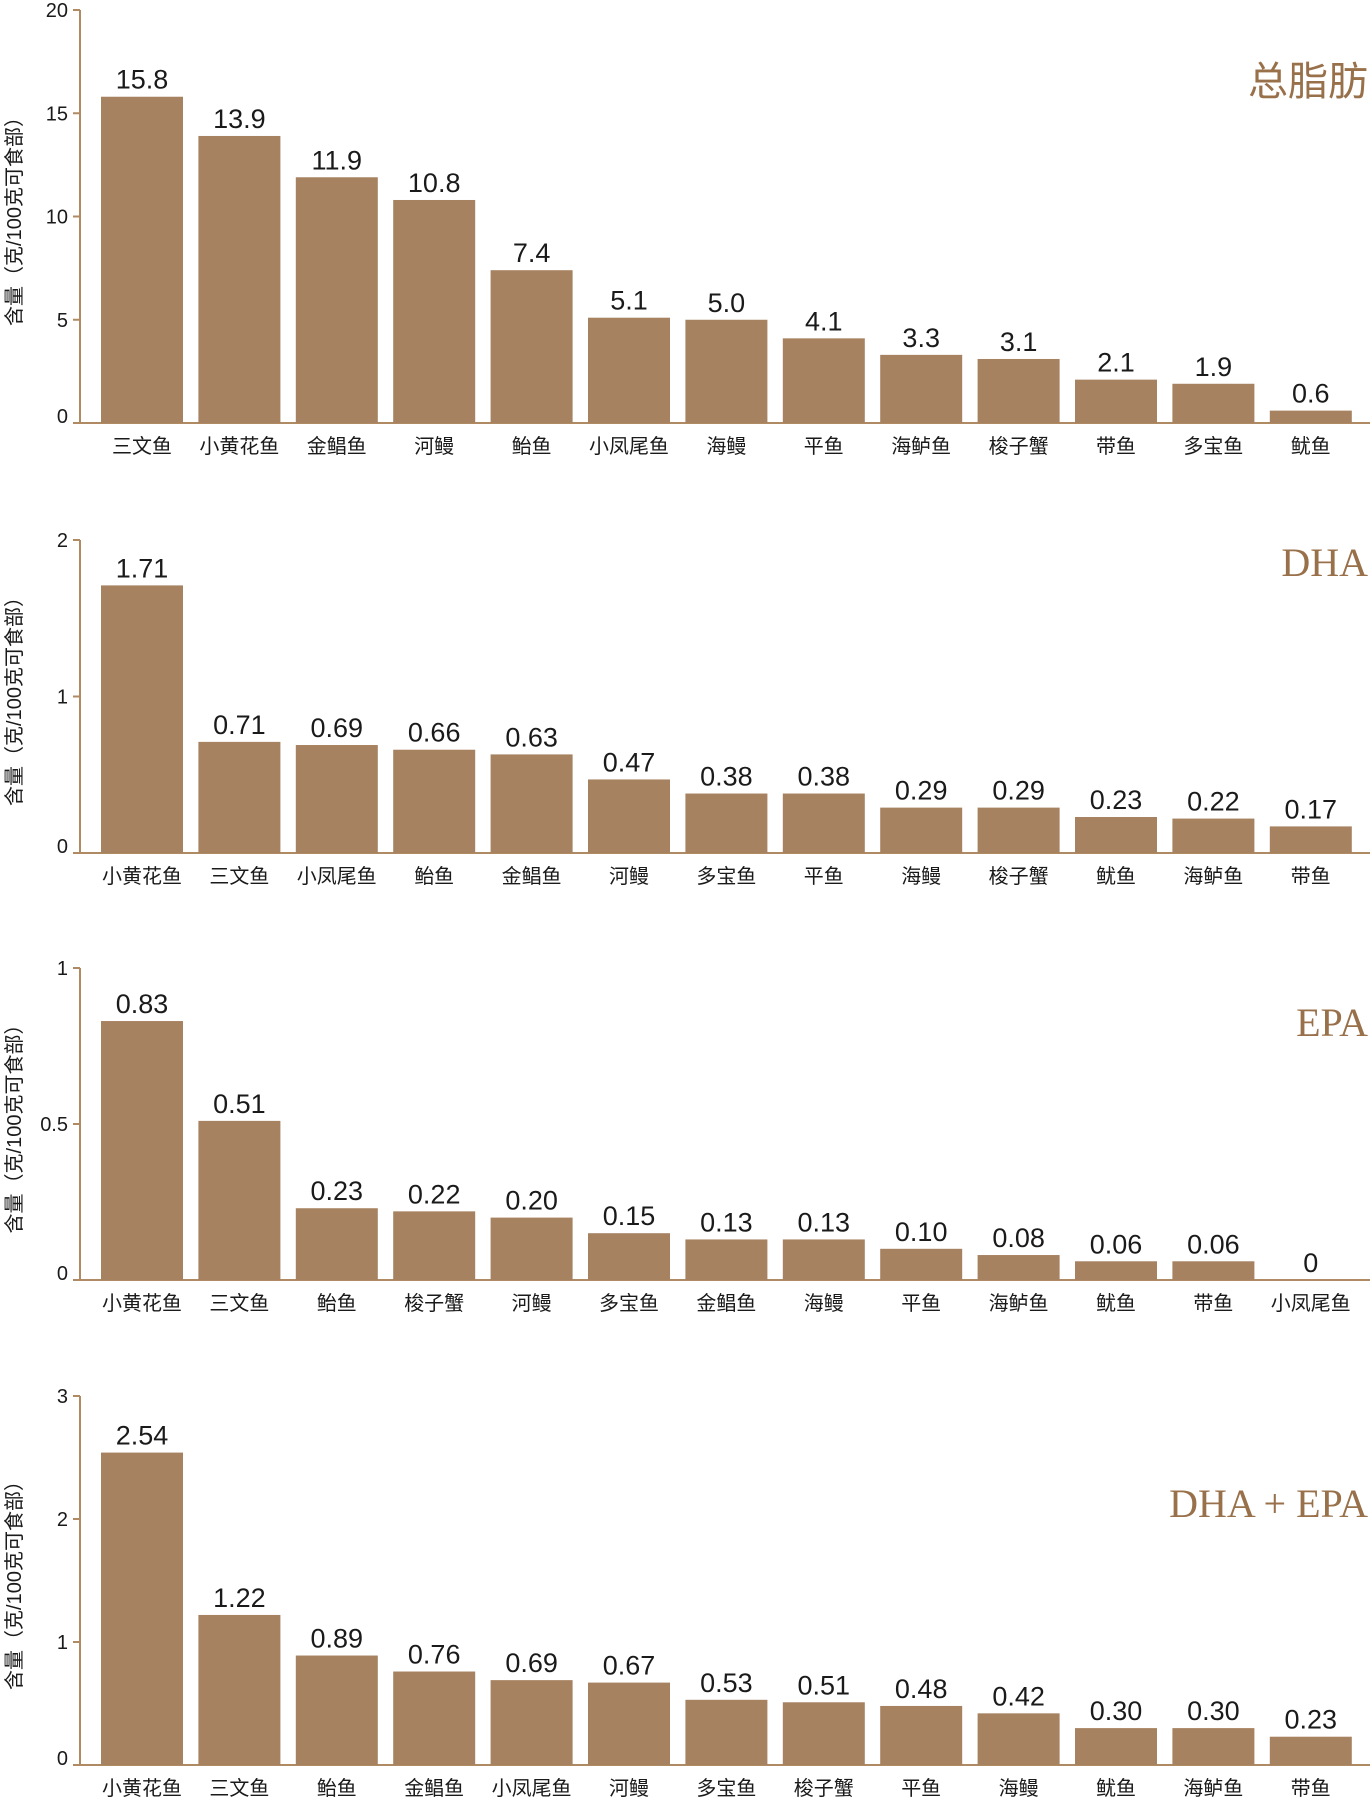  Describe the element at coordinates (1332, 1022) in the screenshot. I see `panel-title: EPA` at that location.